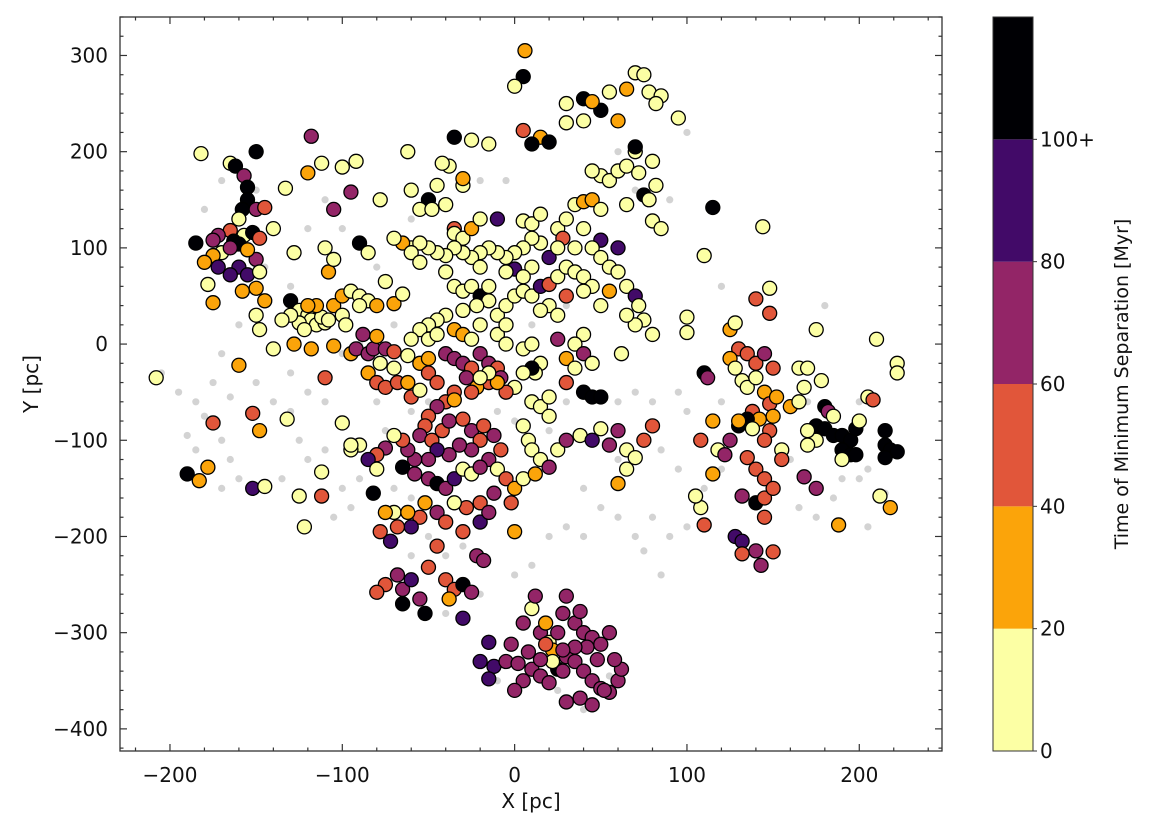  I want to click on colorbar-frame, so click(1013, 384).